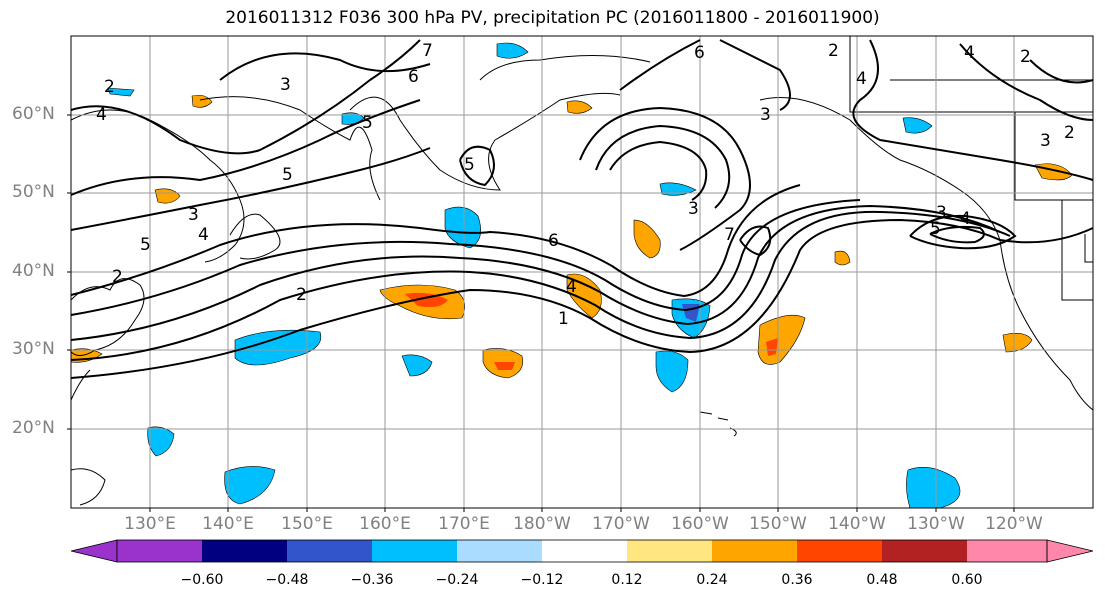 The image size is (1105, 601). I want to click on lon-label: 120°W, so click(1014, 524).